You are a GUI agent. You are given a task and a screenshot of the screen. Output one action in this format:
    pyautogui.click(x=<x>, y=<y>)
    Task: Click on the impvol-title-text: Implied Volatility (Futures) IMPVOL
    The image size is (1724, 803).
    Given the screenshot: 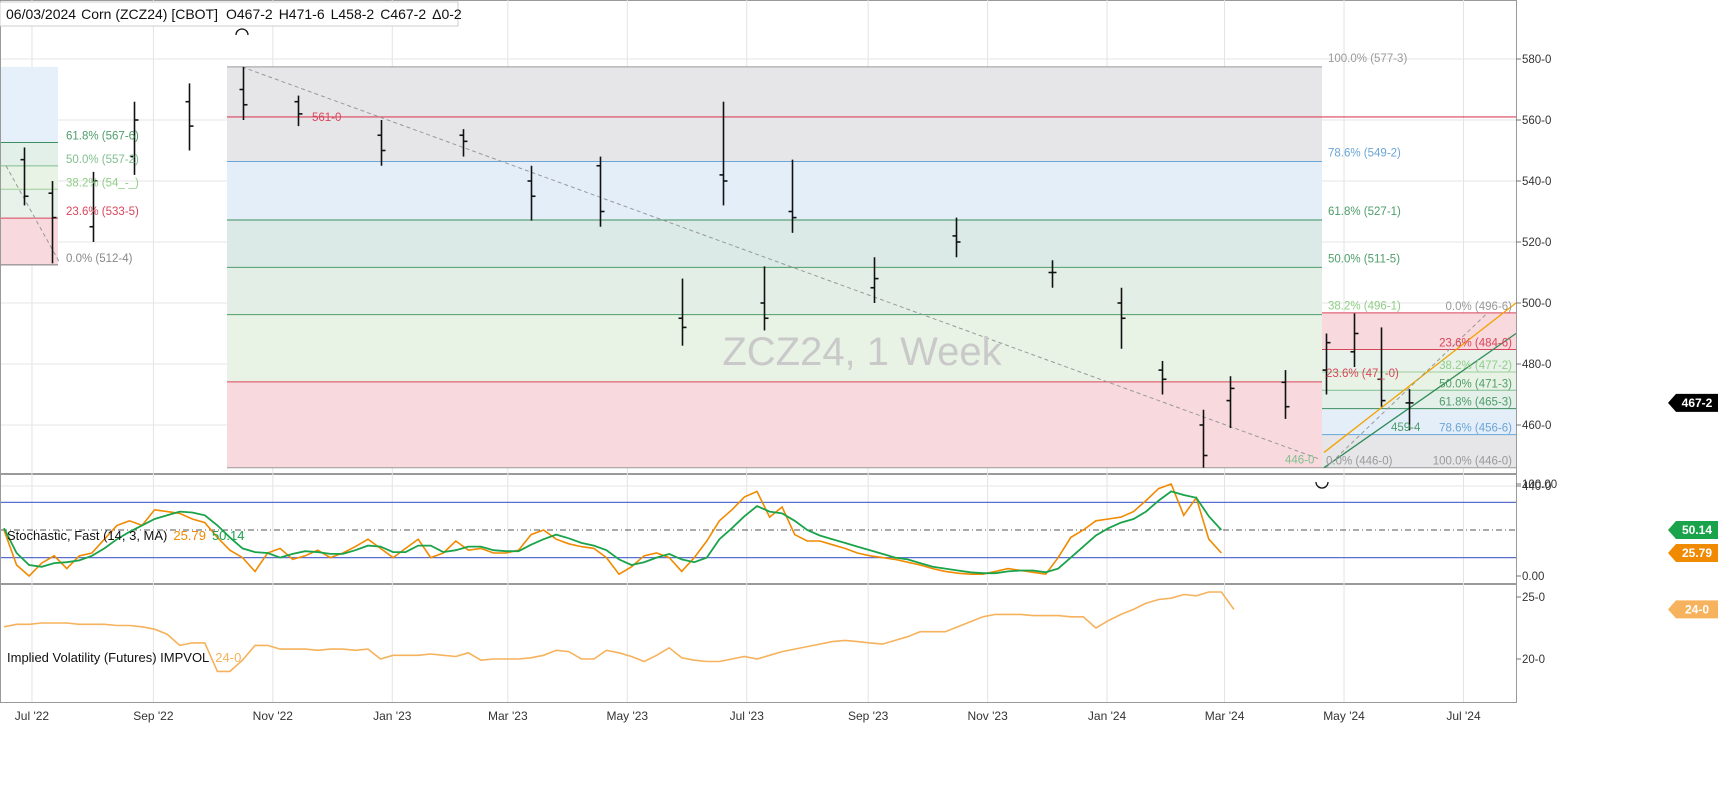 What is the action you would take?
    pyautogui.click(x=108, y=657)
    